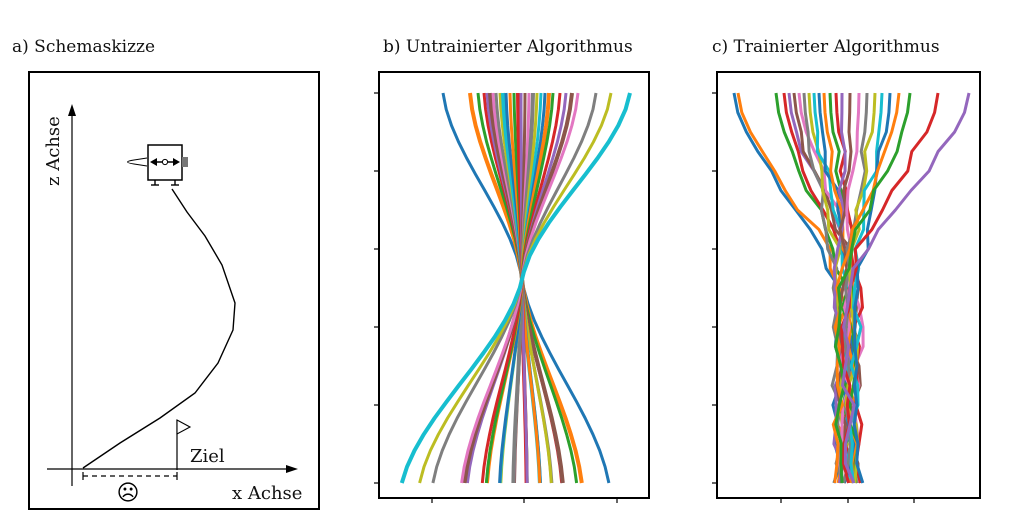  I want to click on panel-b-title: b) Untrainierter Algorithmus, so click(508, 47).